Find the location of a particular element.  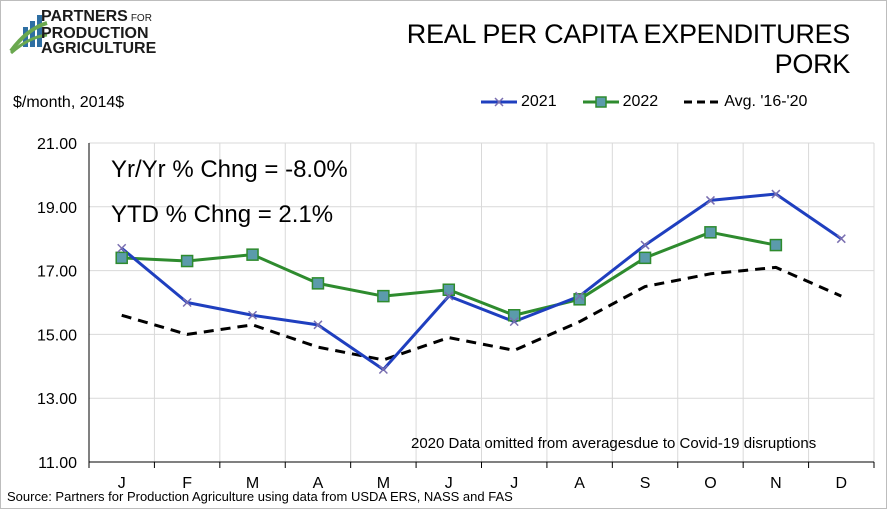

logo-text: PARTNERS FOR PRODUCTION AGRICULTURE is located at coordinates (99, 32).